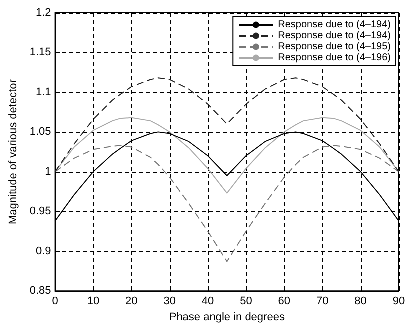 The width and height of the screenshot is (413, 328). What do you see at coordinates (335, 47) in the screenshot?
I see `legend-label: Response due to (4–195)` at bounding box center [335, 47].